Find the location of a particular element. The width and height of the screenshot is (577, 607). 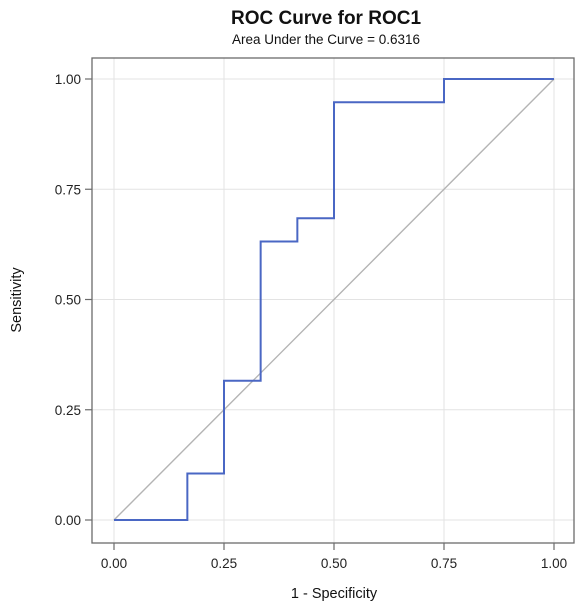

y-tick-label: 1.00 is located at coordinates (68, 79).